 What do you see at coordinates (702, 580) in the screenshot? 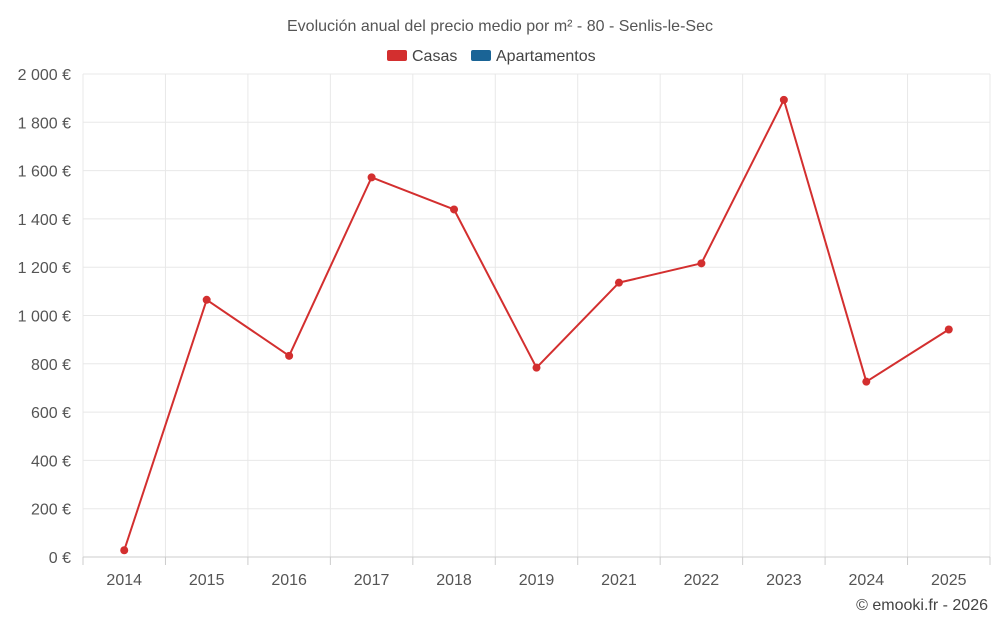
I see `x-tick-label: 2022` at bounding box center [702, 580].